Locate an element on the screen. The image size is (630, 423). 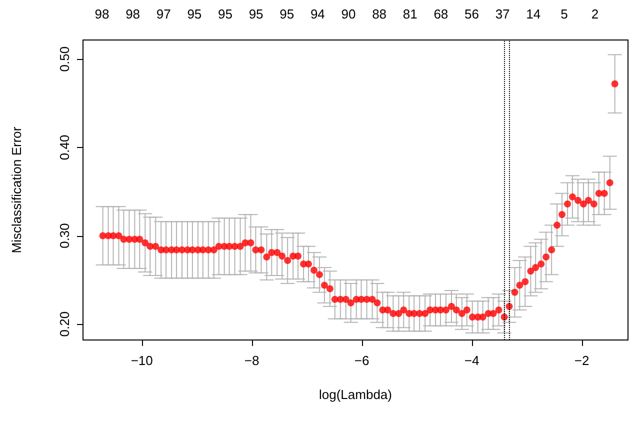
x-axis-title: log(Lambda) is located at coordinates (355, 394).